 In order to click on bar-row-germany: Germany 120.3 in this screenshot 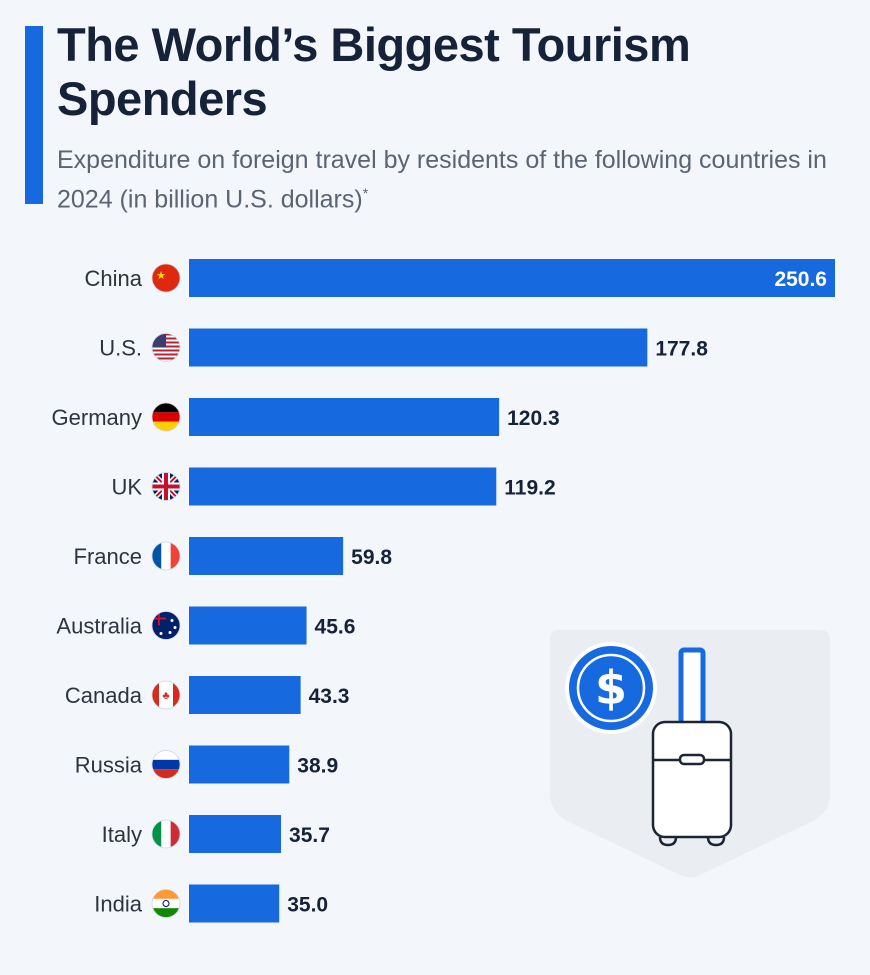, I will do `click(306, 417)`.